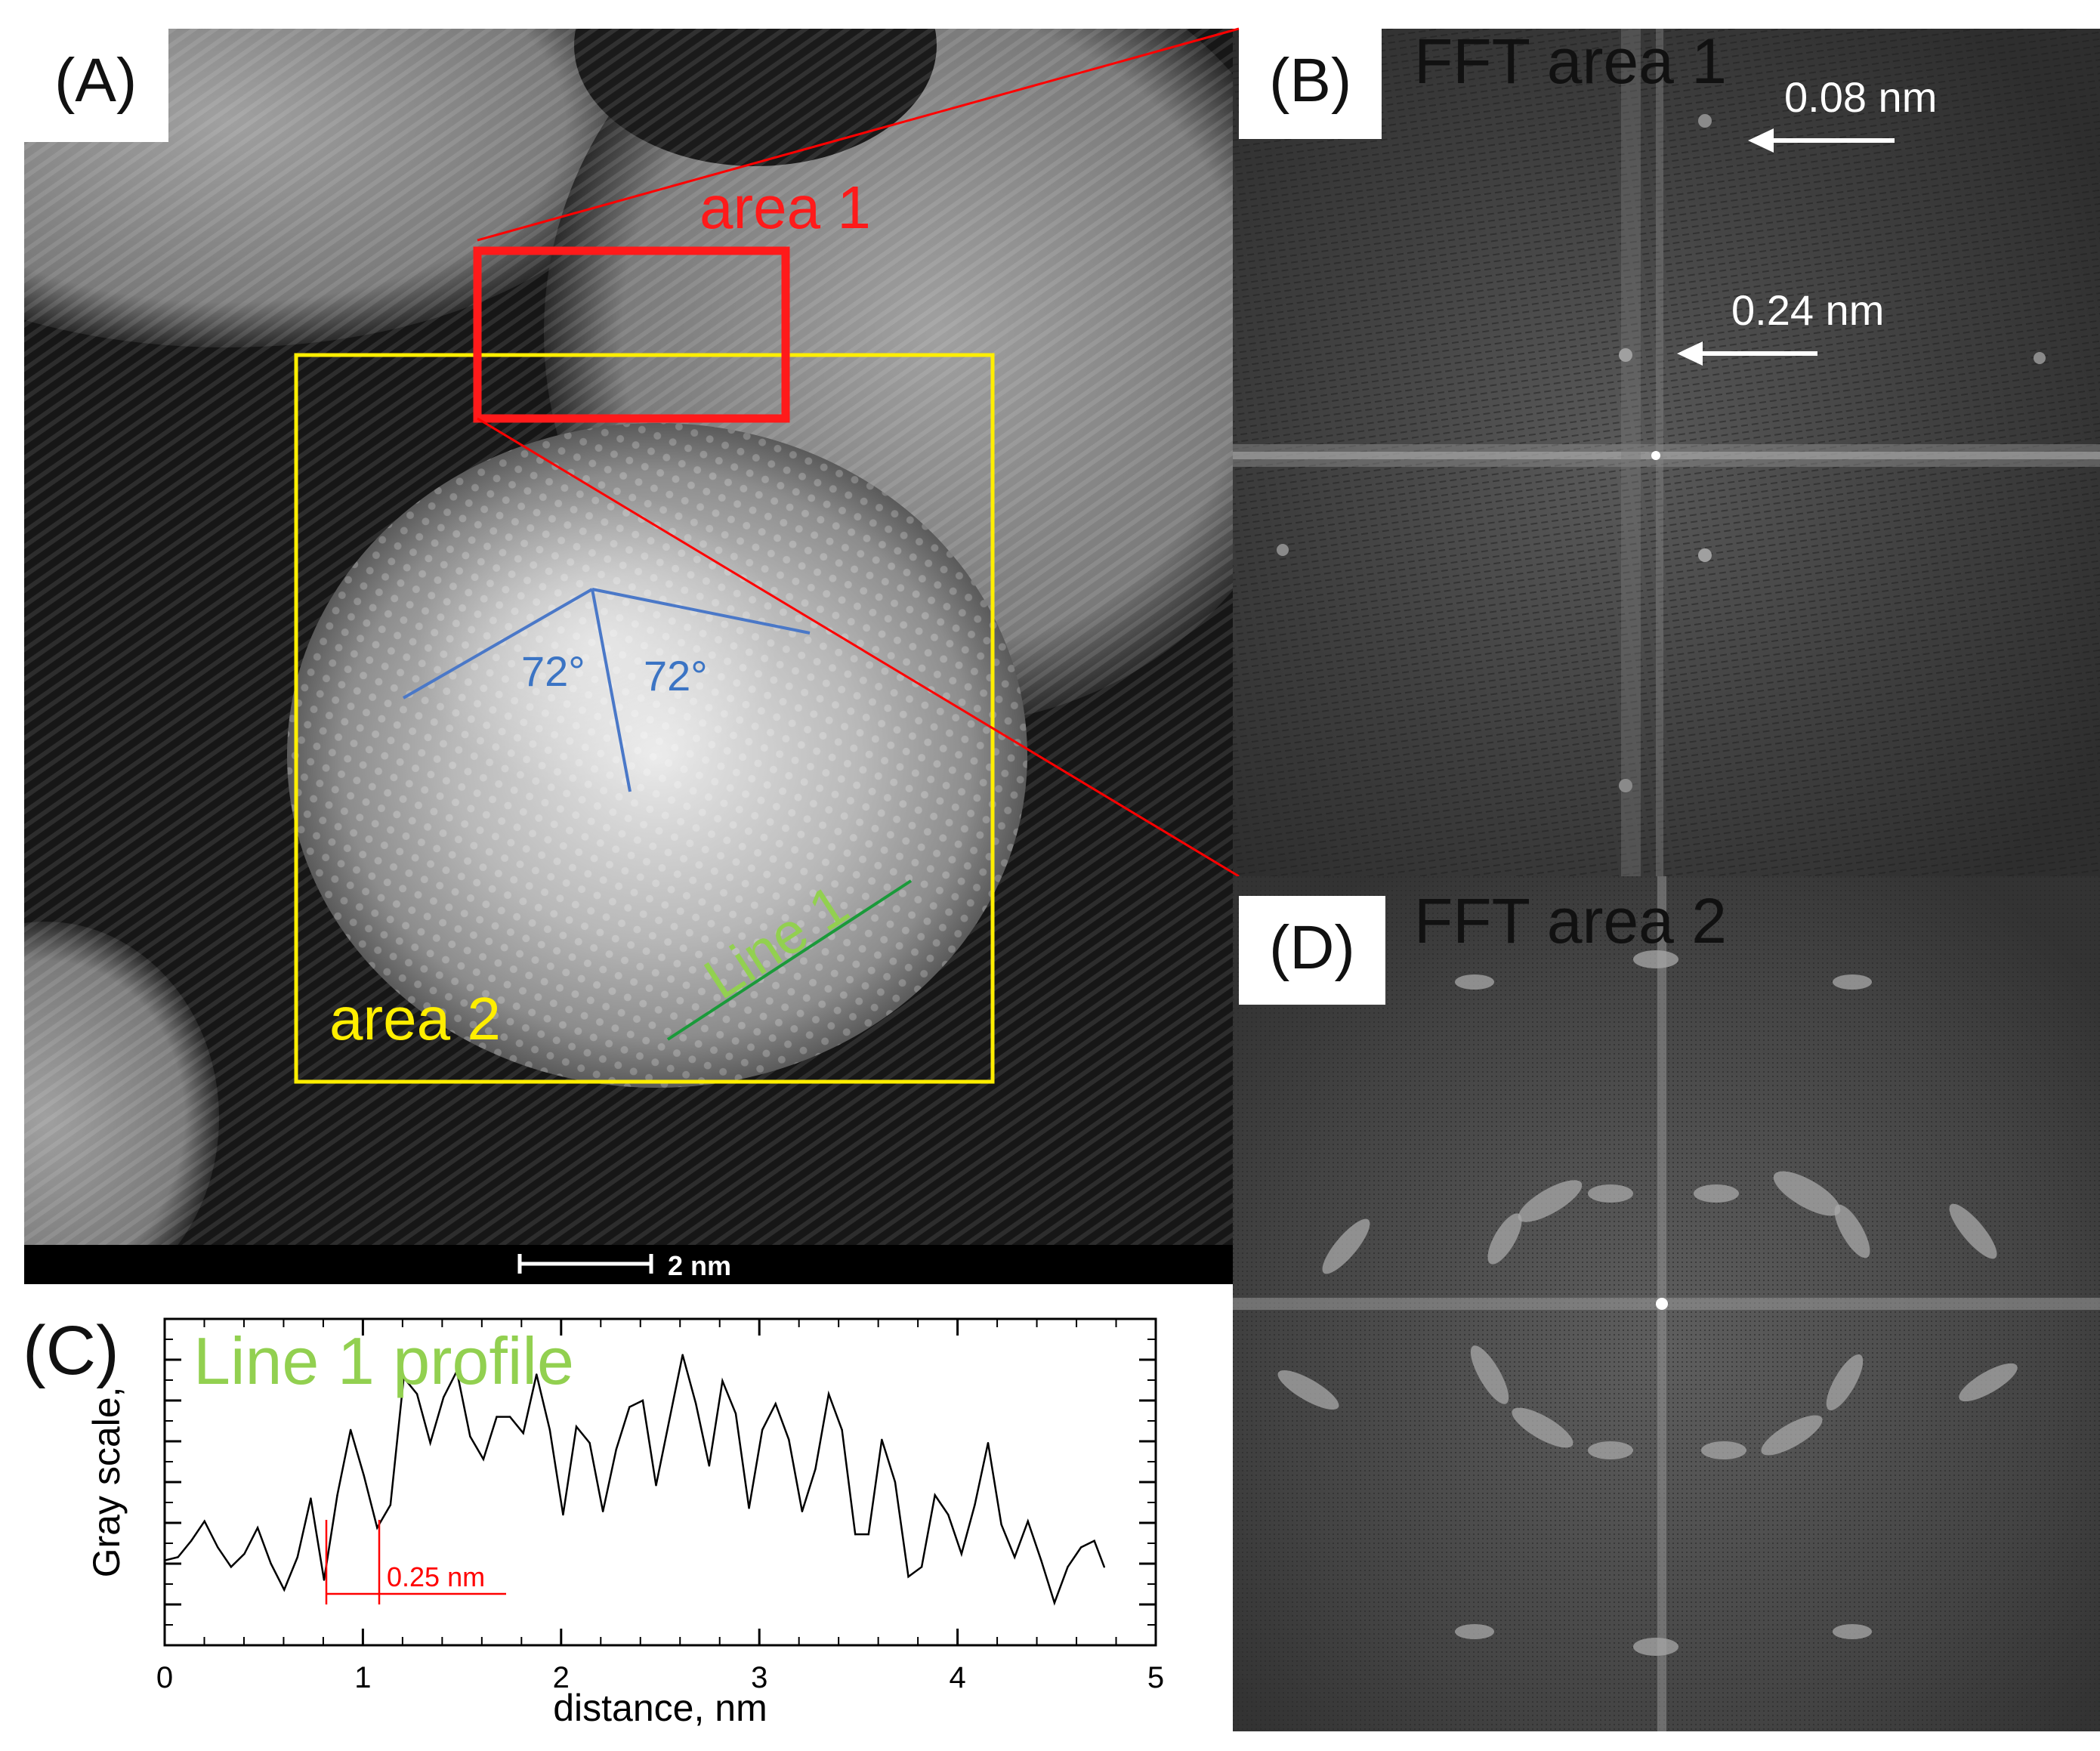 Image resolution: width=2100 pixels, height=1751 pixels. I want to click on arrow-0-24nm, so click(1747, 353).